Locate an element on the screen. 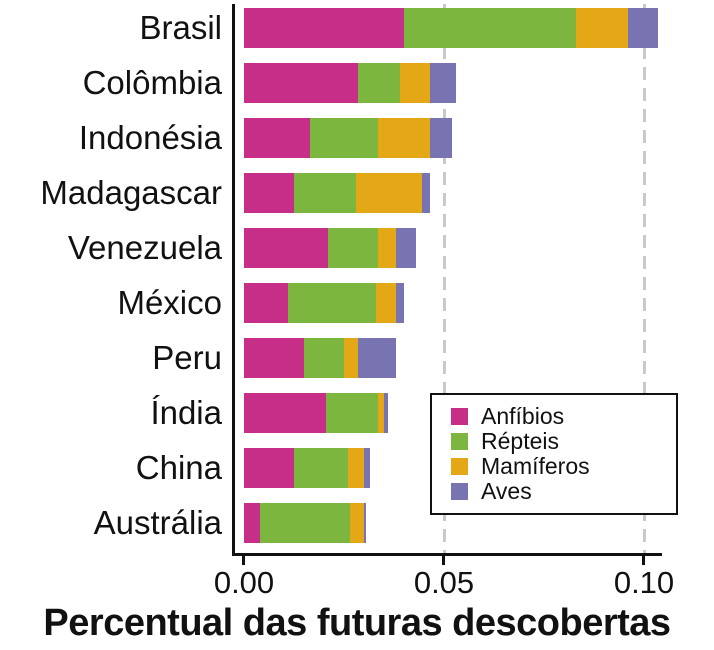 The width and height of the screenshot is (714, 650). y-axis-label: Colômbia is located at coordinates (152, 82).